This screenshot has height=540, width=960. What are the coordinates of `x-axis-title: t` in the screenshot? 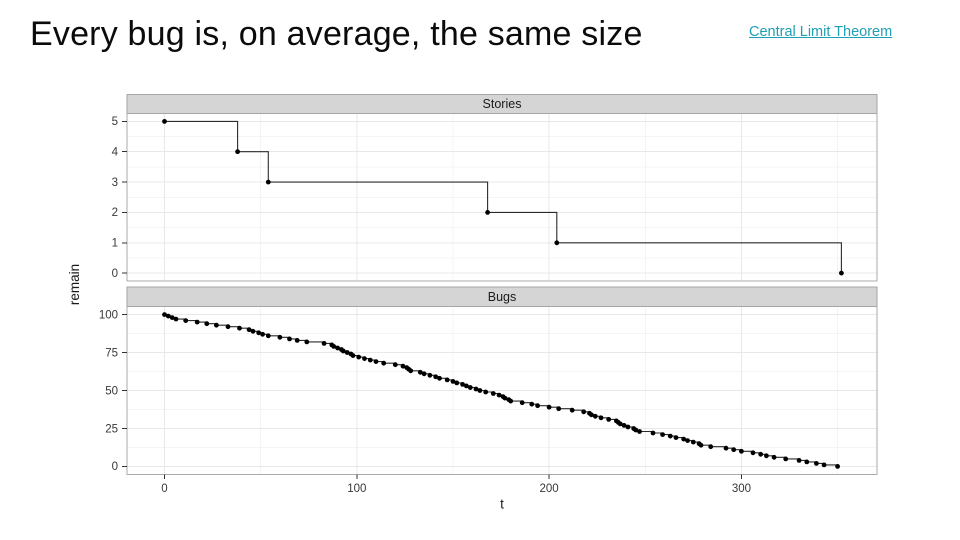 It's located at (502, 504).